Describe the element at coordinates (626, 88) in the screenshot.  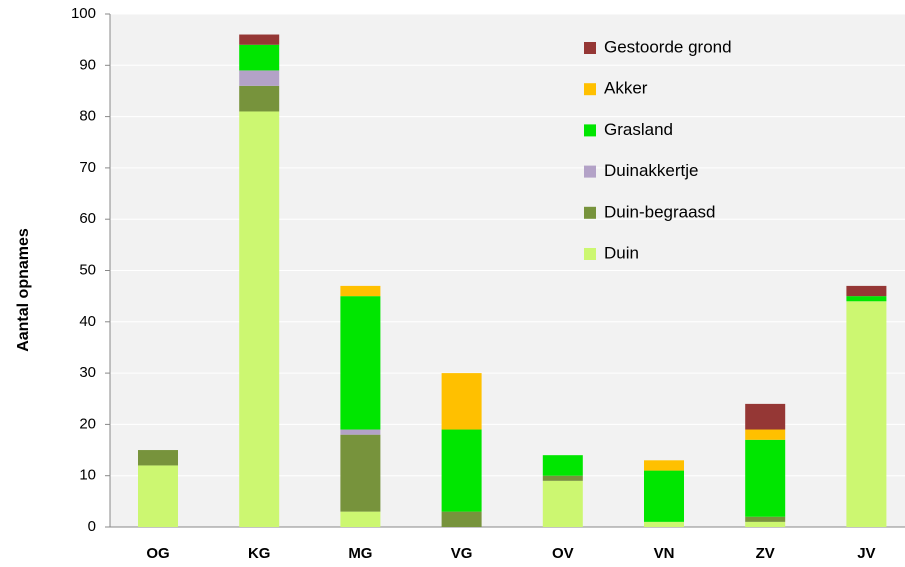
I see `legend-label: Akker` at that location.